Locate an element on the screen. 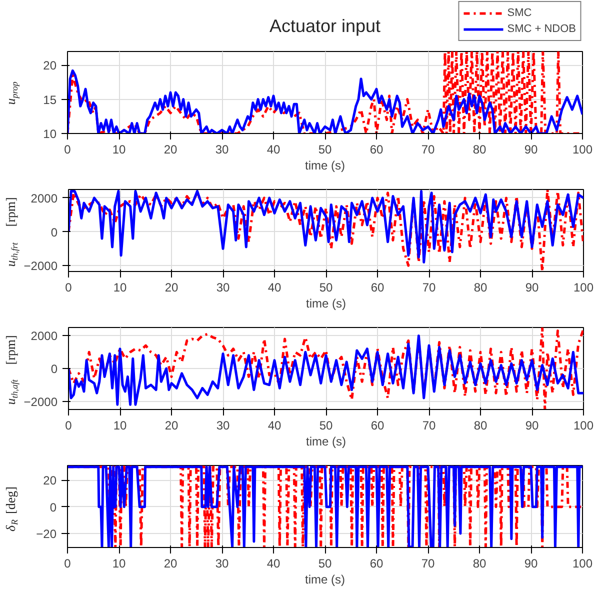 The height and width of the screenshot is (601, 605). legend-label: SMC + NDOB is located at coordinates (541, 29).